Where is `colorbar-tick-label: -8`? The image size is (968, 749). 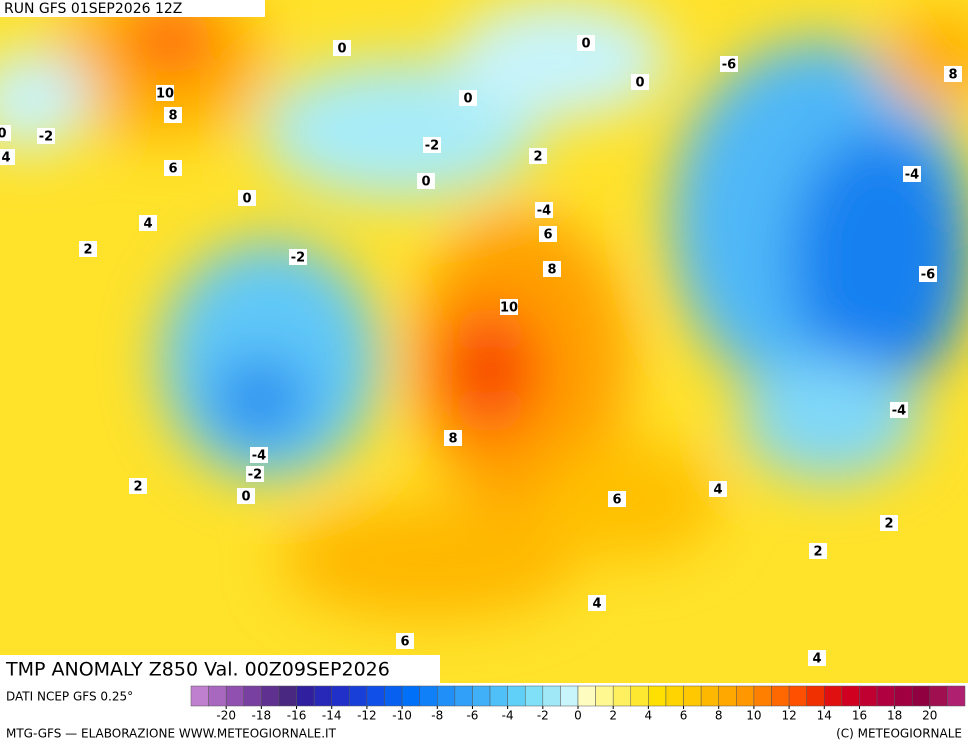
colorbar-tick-label: -8 is located at coordinates (437, 716).